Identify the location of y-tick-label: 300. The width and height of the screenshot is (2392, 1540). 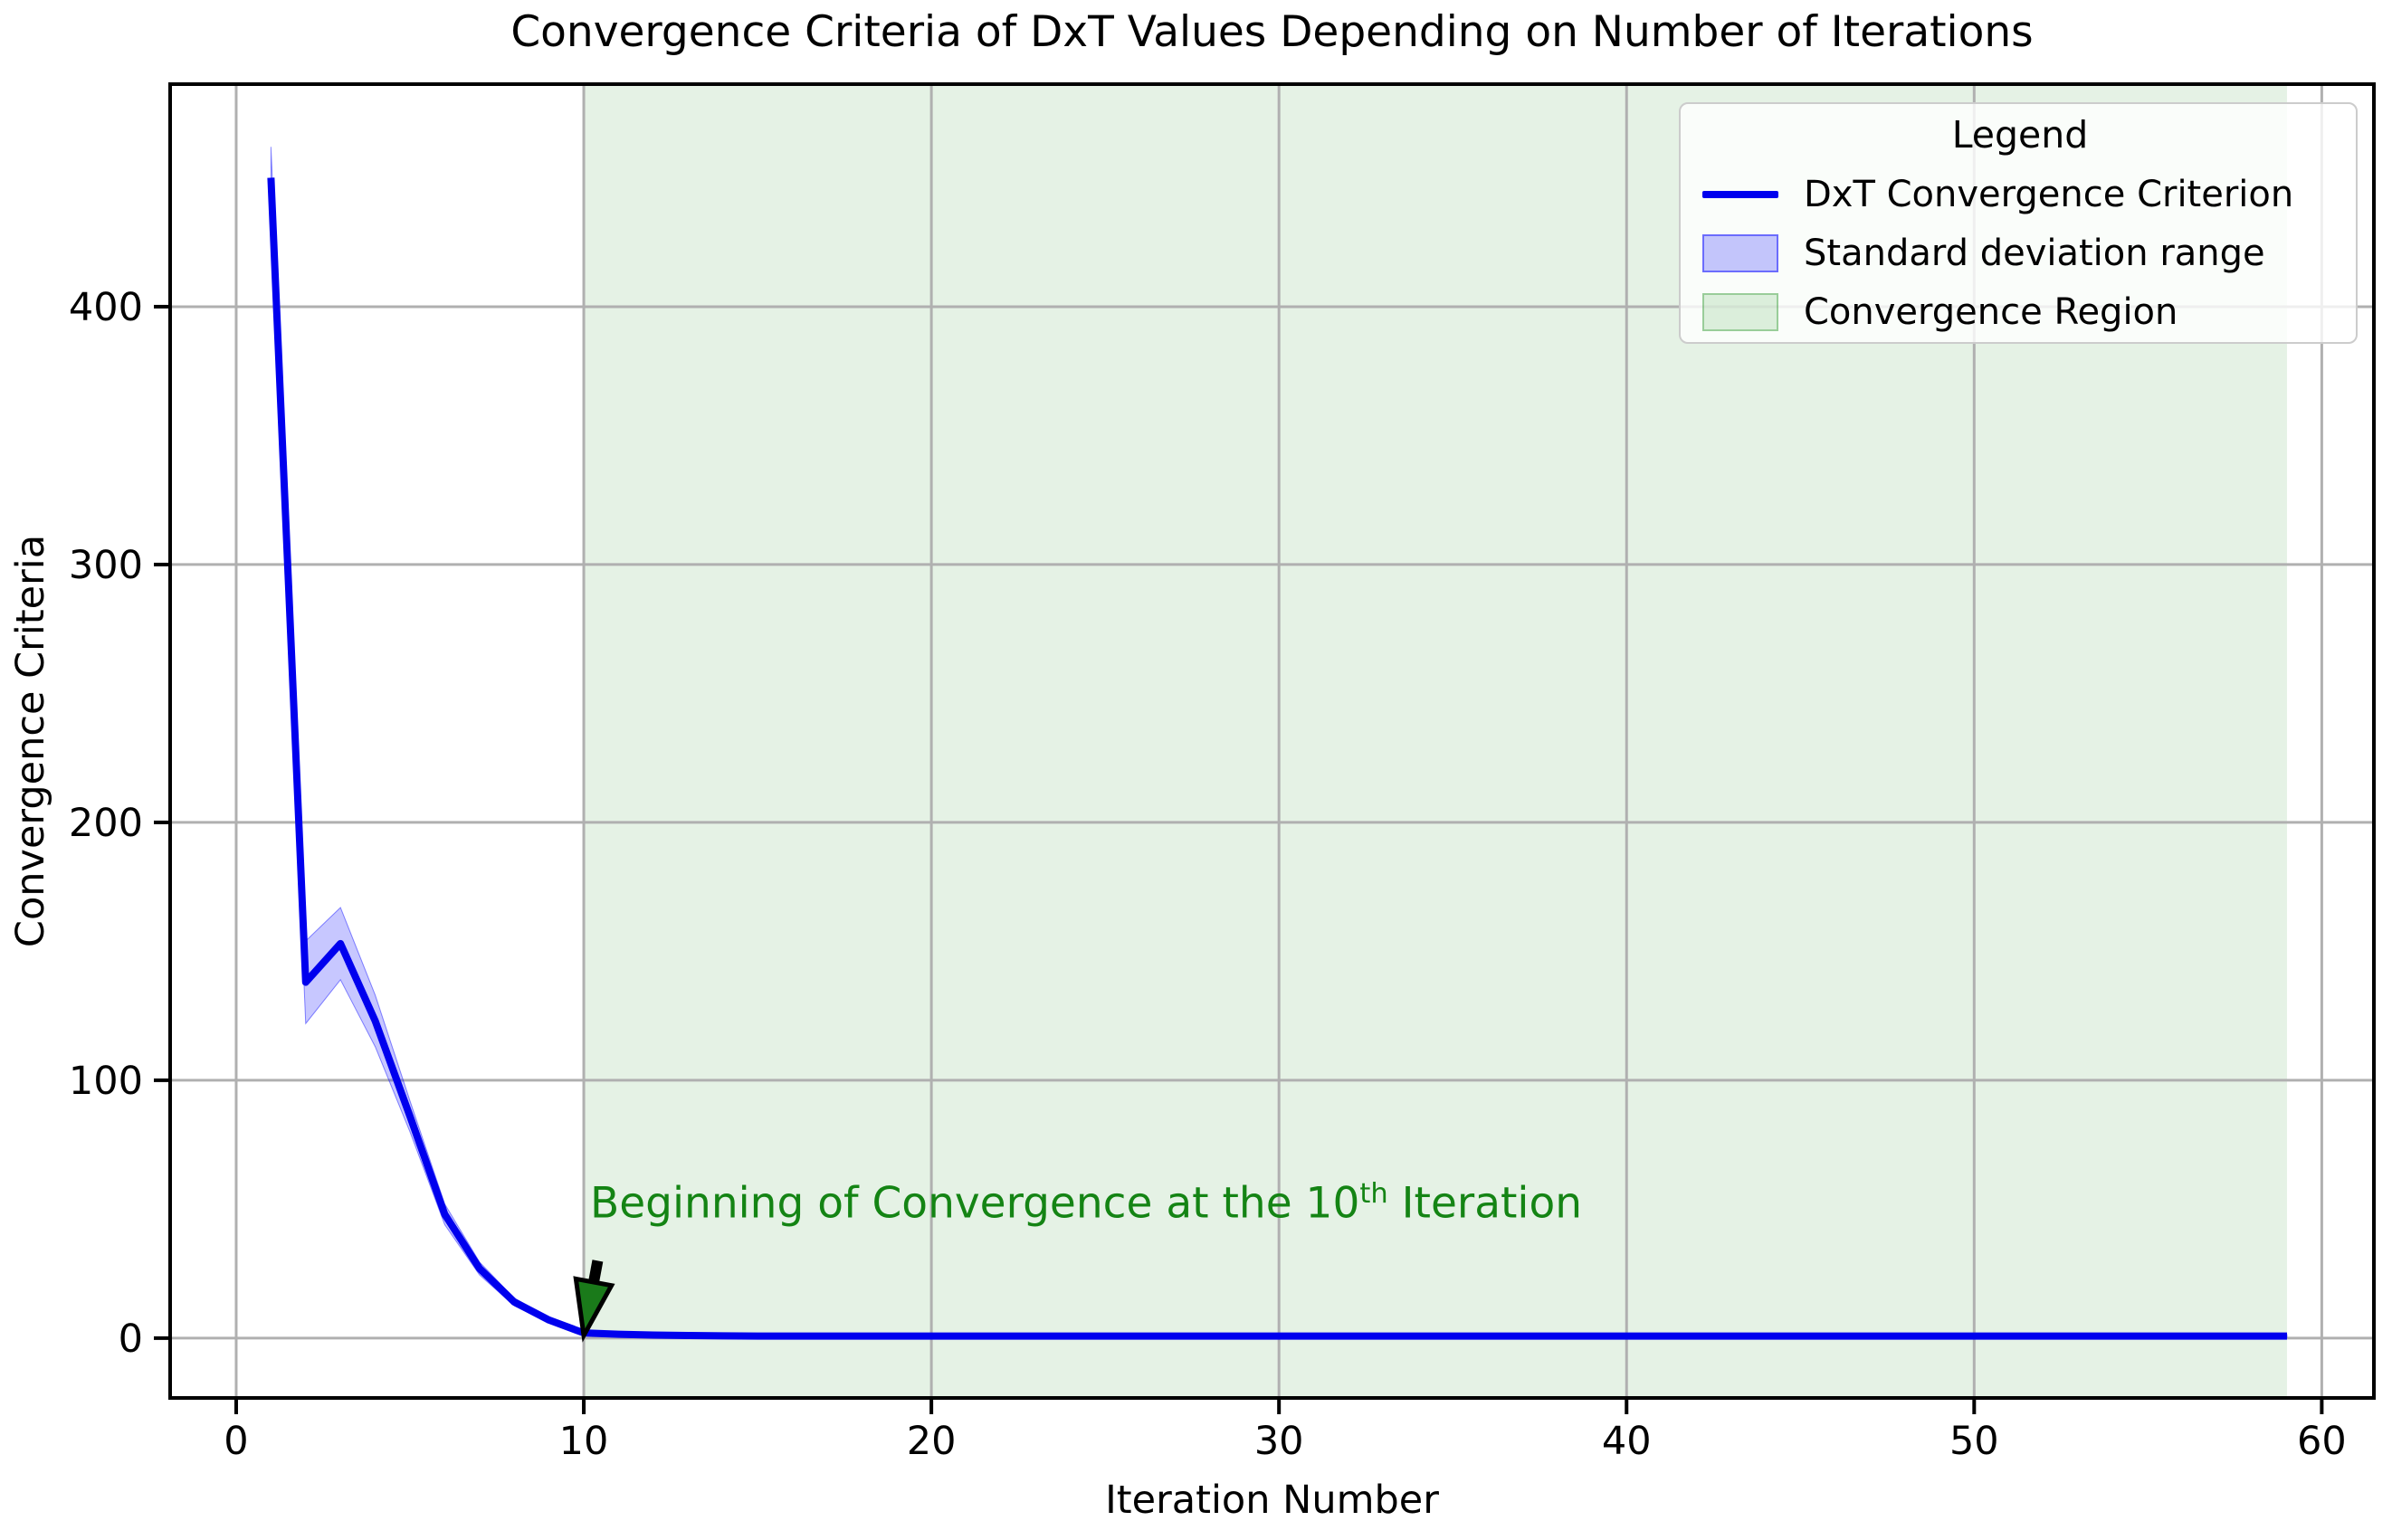
(106, 566).